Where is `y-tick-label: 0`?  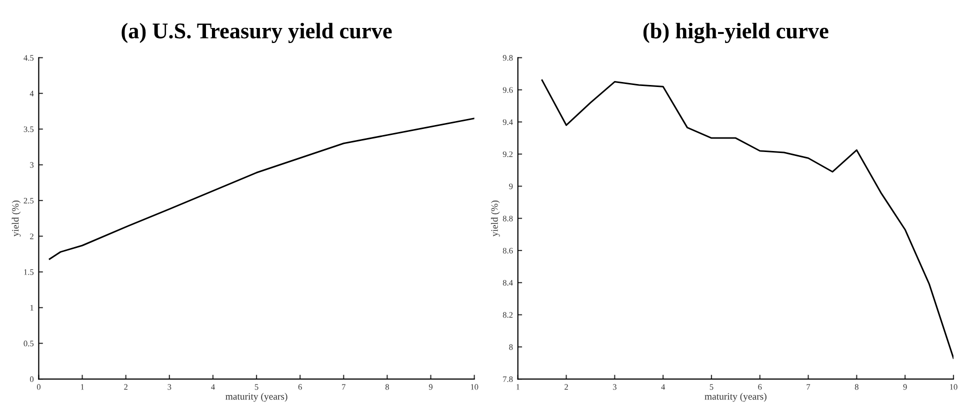
y-tick-label: 0 is located at coordinates (32, 379).